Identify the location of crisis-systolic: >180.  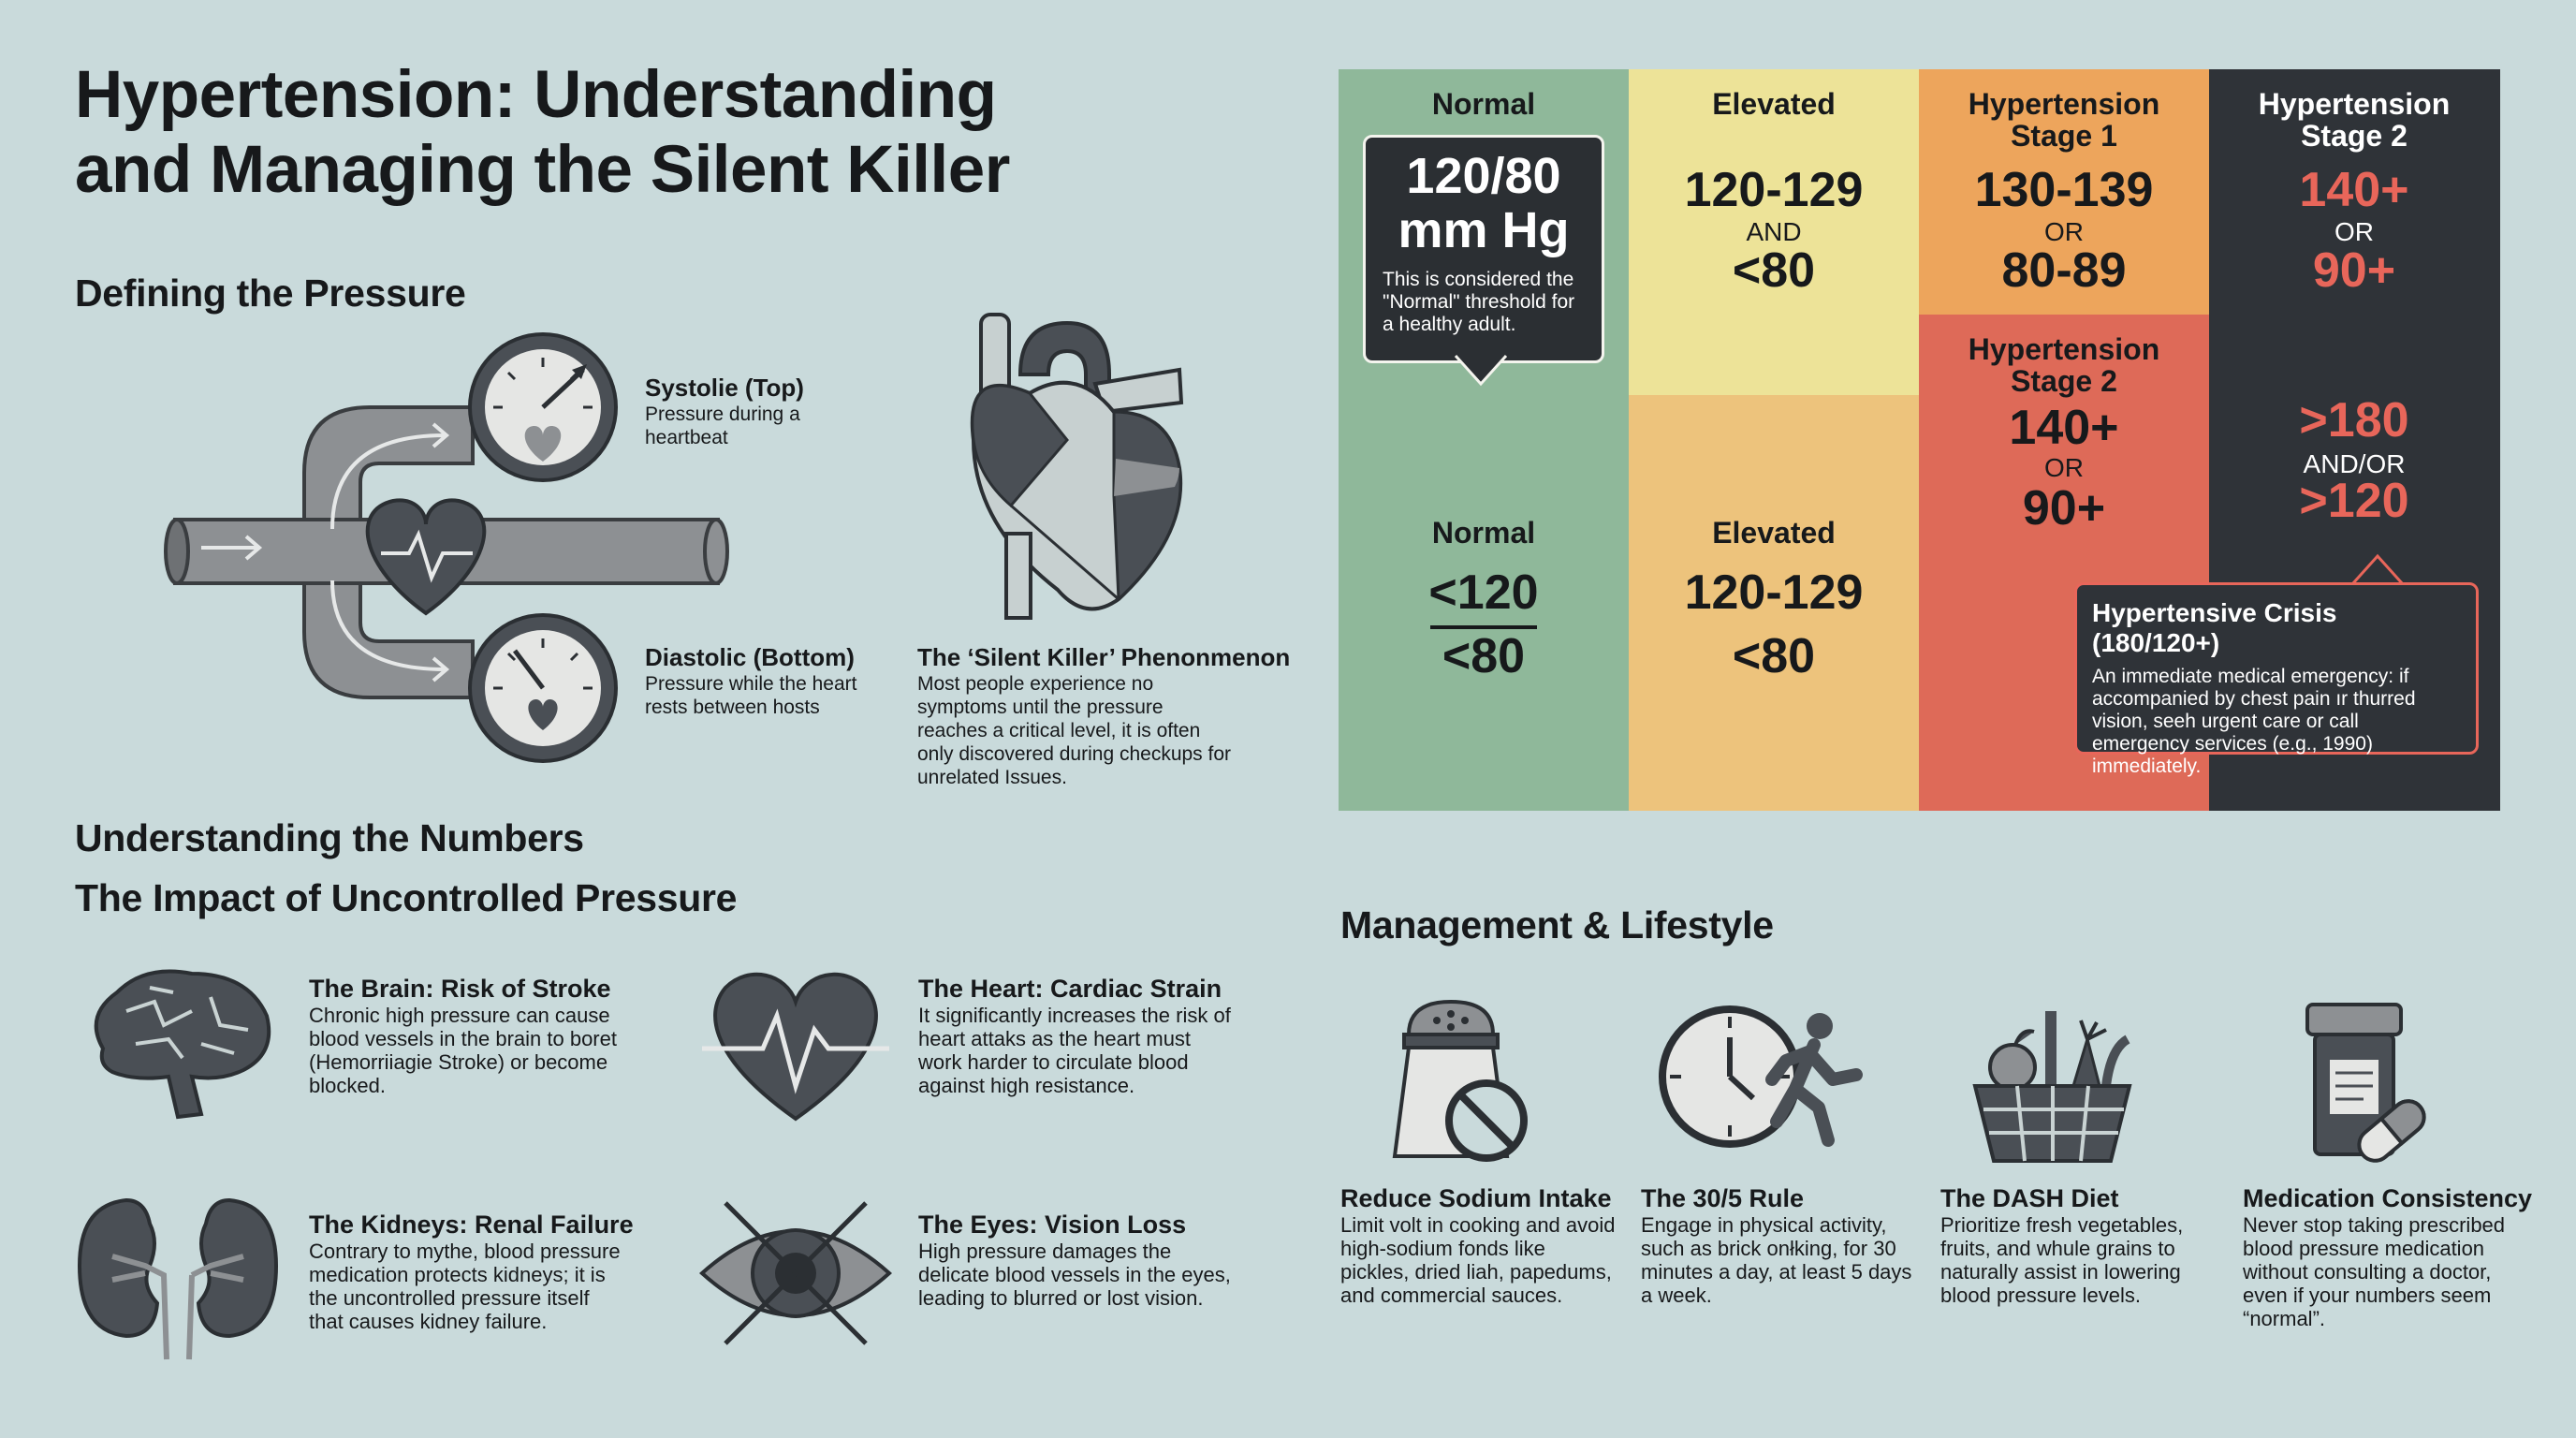
(2354, 420).